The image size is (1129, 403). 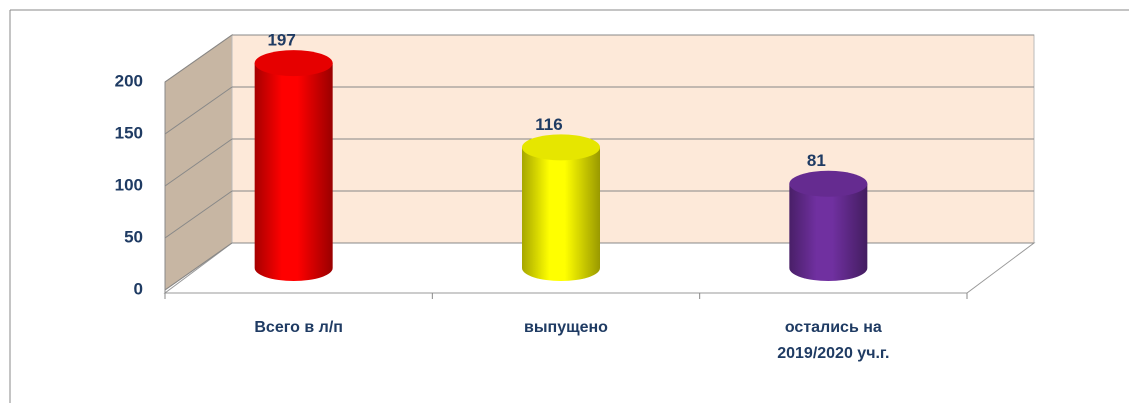 I want to click on y-tick-label: 150, so click(x=129, y=132).